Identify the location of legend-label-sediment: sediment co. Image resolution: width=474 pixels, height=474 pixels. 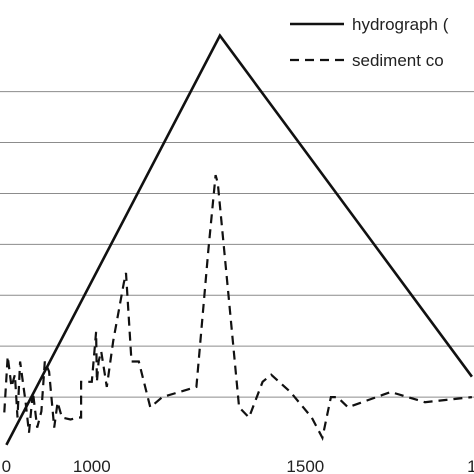
(398, 60).